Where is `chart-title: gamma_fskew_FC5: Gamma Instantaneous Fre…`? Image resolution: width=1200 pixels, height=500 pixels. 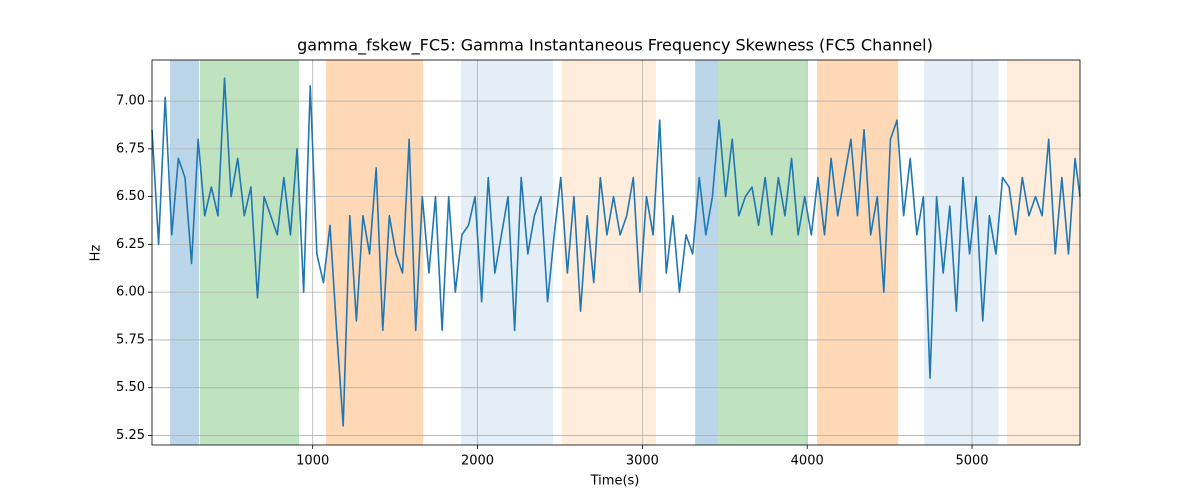 chart-title: gamma_fskew_FC5: Gamma Instantaneous Fre… is located at coordinates (615, 46).